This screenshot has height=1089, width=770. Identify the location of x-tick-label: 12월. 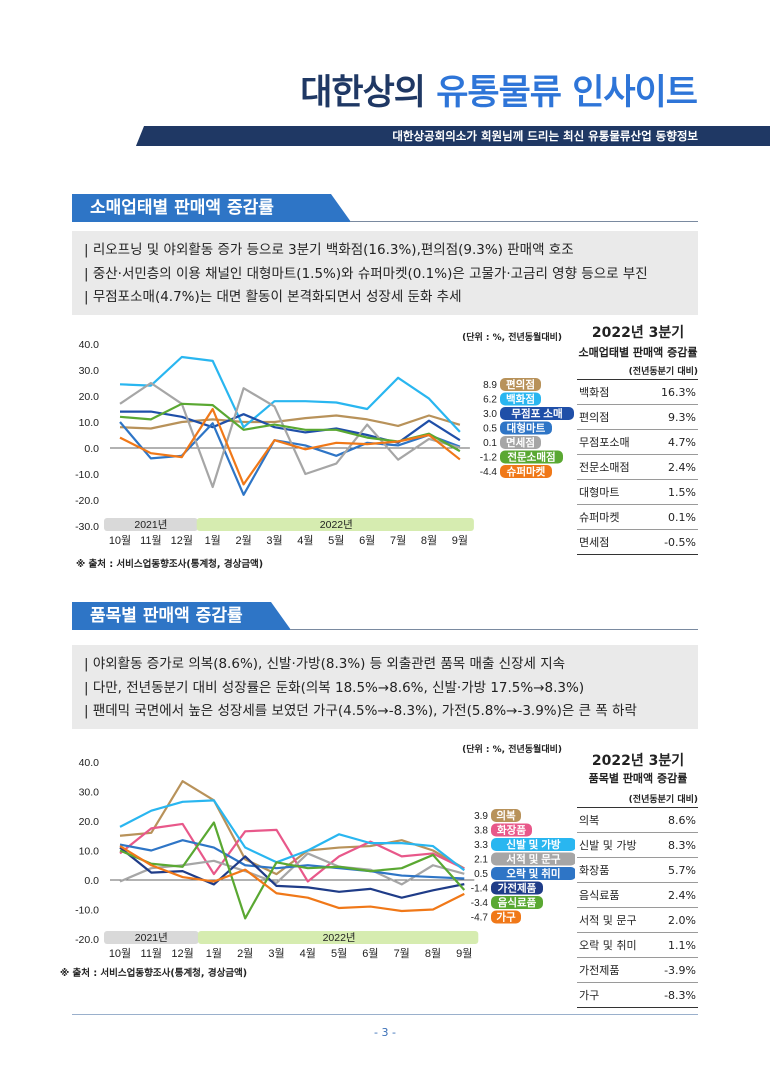
(182, 540).